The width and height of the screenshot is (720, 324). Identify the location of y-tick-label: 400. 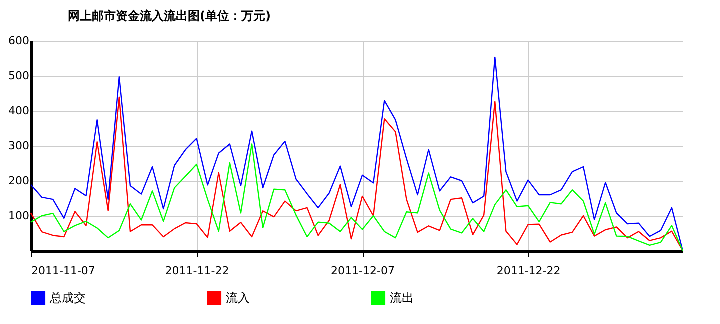
(19, 111).